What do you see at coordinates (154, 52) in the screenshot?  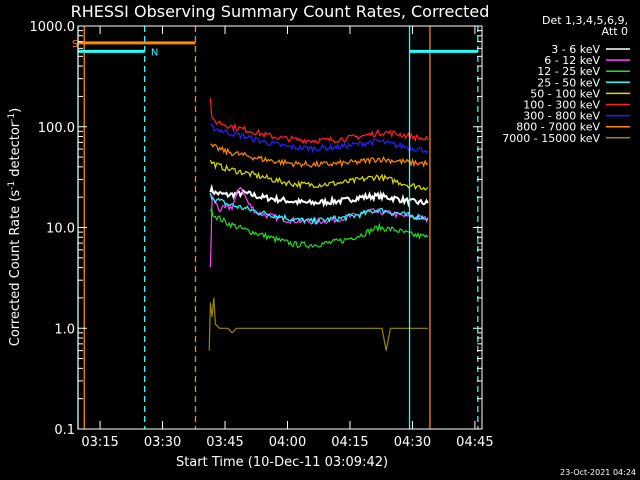 I see `state-bar-label: N` at bounding box center [154, 52].